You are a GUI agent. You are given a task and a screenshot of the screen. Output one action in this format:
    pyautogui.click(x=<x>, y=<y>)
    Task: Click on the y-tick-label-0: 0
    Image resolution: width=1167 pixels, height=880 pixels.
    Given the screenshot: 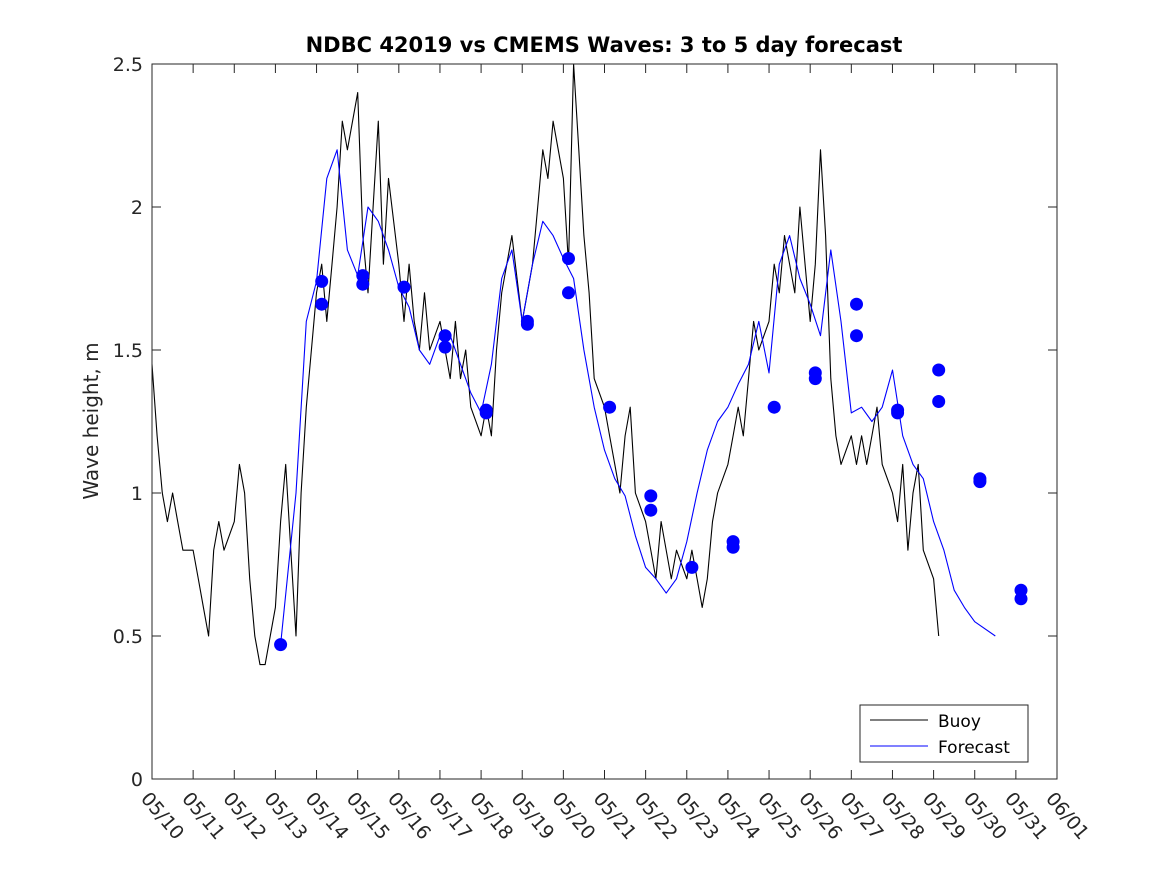 What is the action you would take?
    pyautogui.click(x=137, y=780)
    